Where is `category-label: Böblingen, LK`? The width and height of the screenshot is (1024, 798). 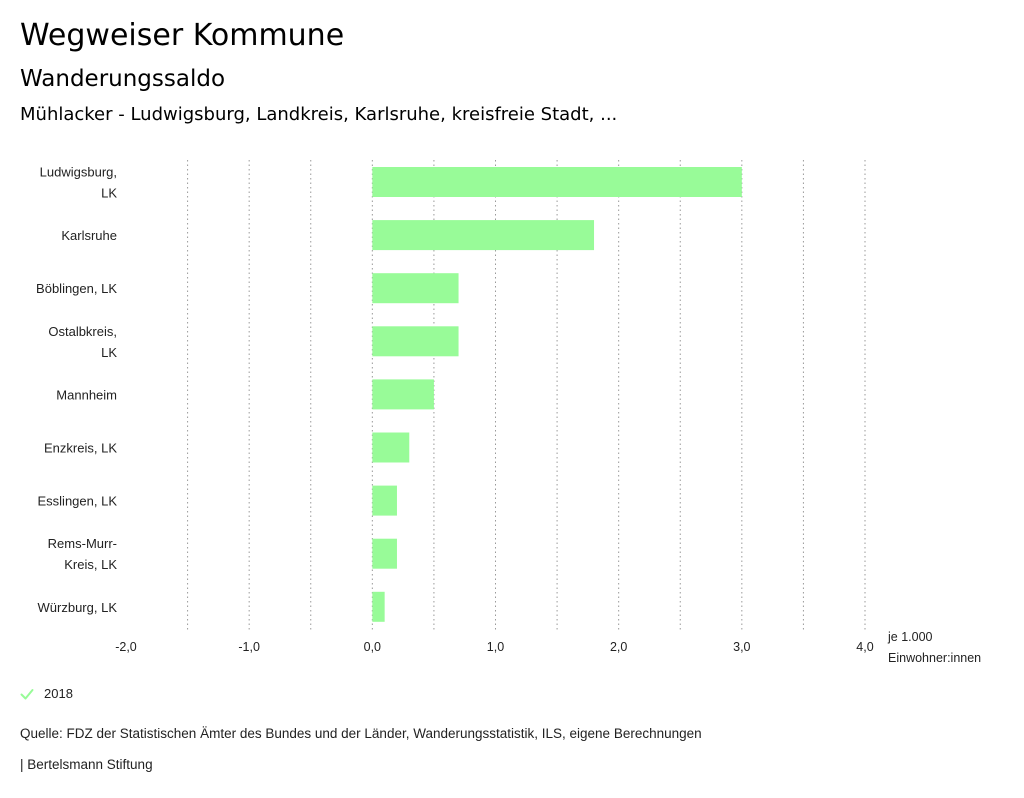
category-label: Böblingen, LK is located at coordinates (76, 288).